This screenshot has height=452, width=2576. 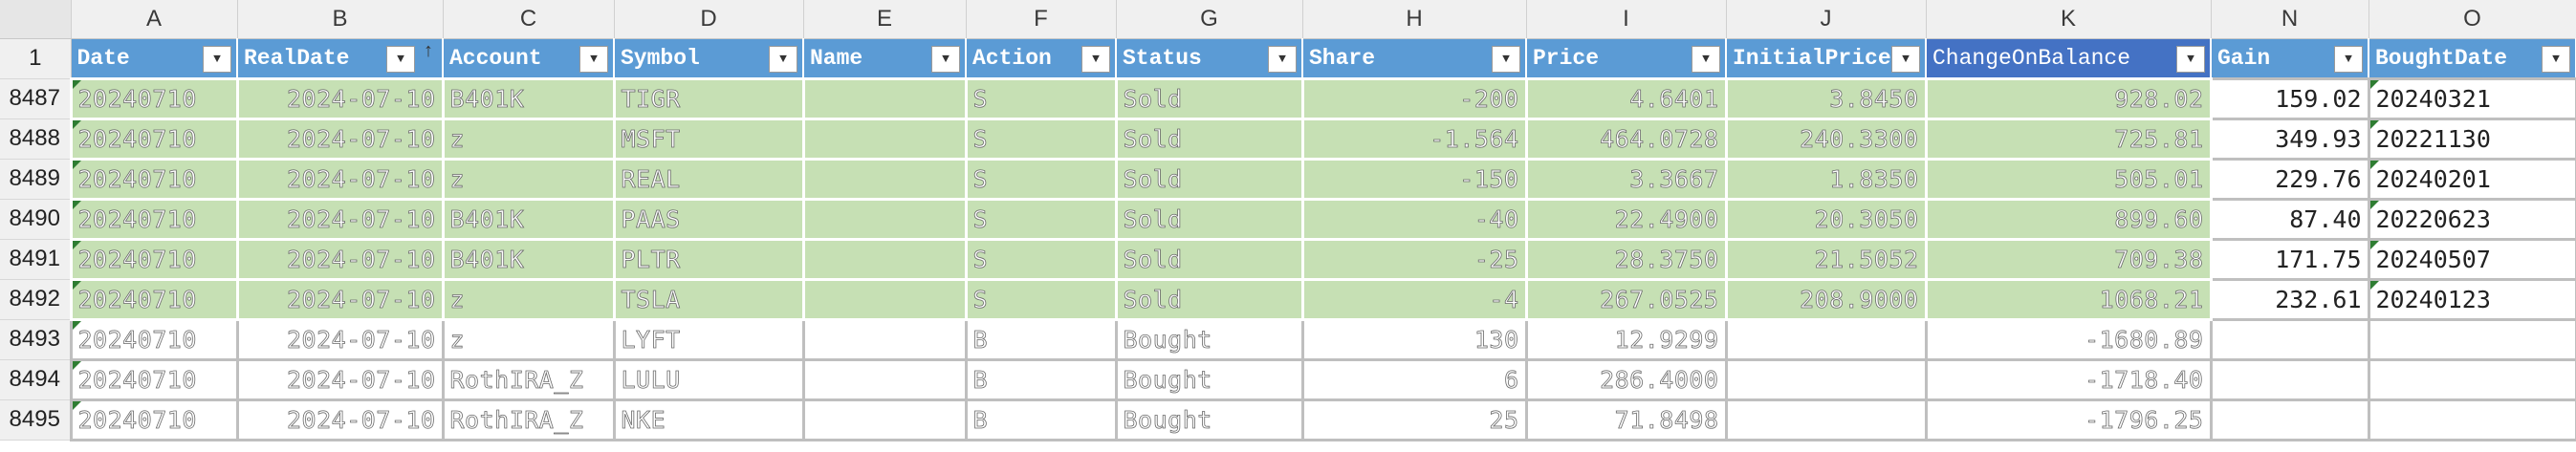 I want to click on cell-change: 1068.21, so click(x=2068, y=299).